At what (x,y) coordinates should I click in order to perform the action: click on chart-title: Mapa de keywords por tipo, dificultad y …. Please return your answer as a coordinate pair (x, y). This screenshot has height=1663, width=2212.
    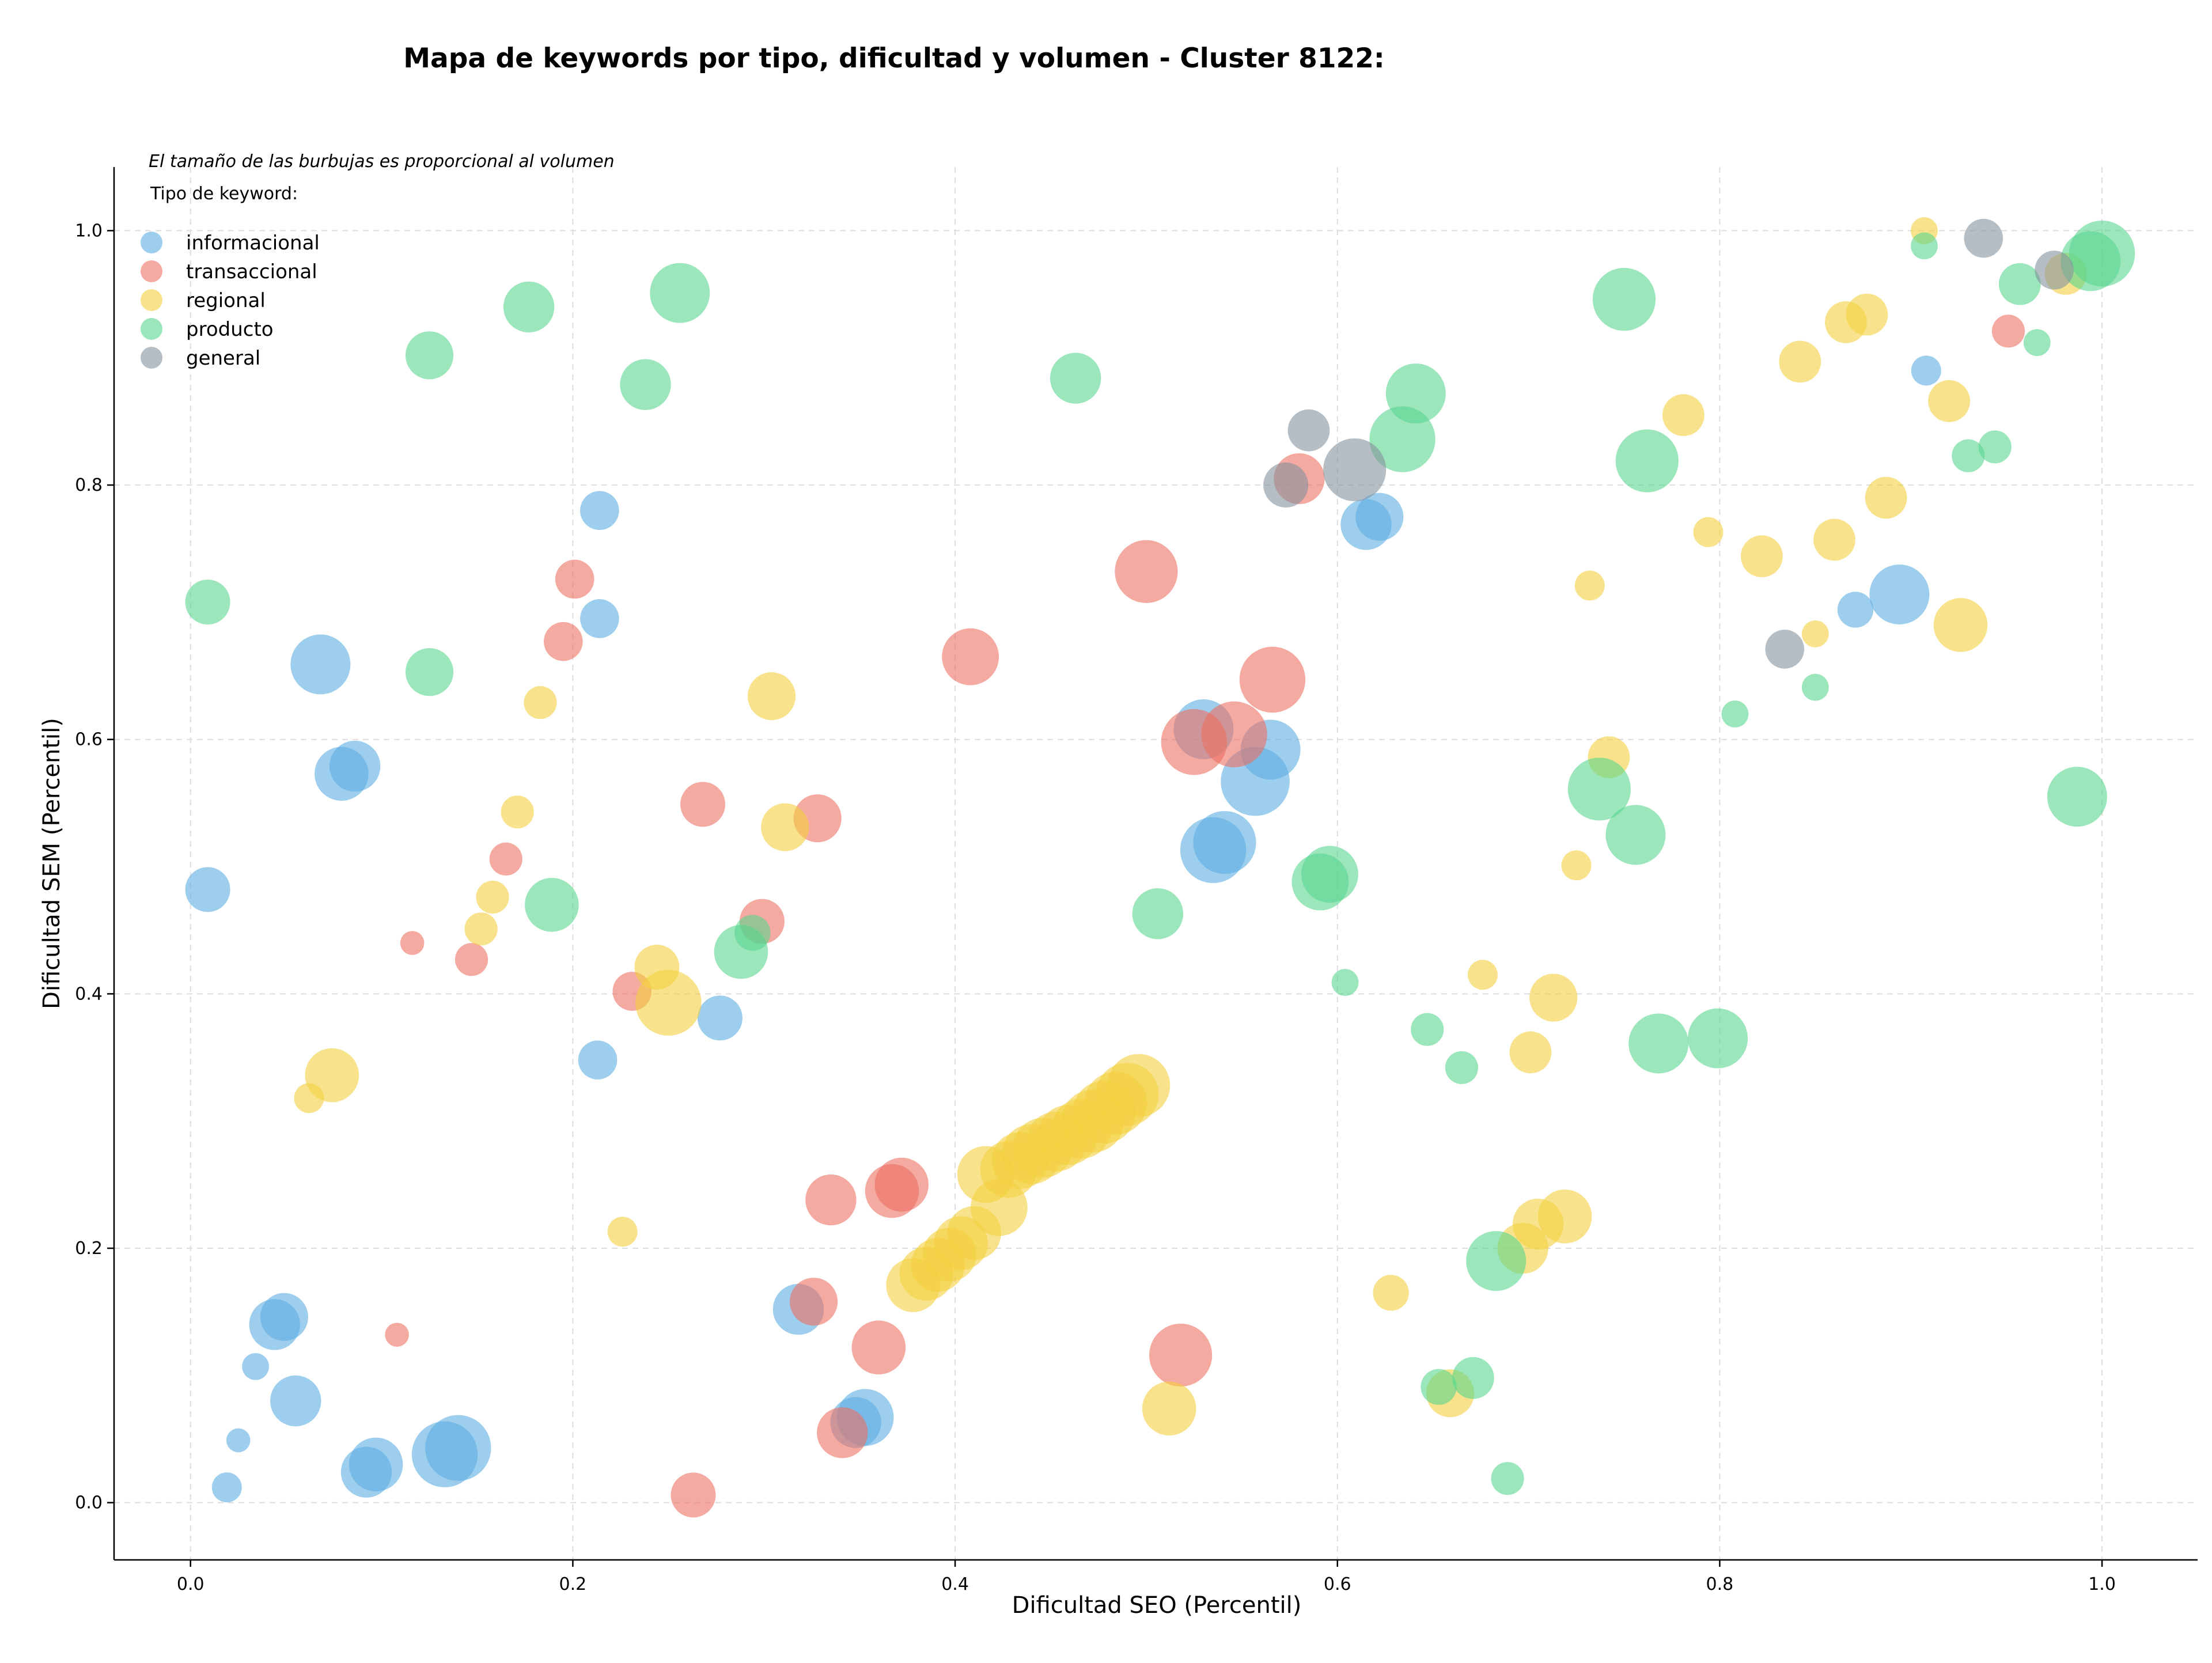
    Looking at the image, I should click on (893, 58).